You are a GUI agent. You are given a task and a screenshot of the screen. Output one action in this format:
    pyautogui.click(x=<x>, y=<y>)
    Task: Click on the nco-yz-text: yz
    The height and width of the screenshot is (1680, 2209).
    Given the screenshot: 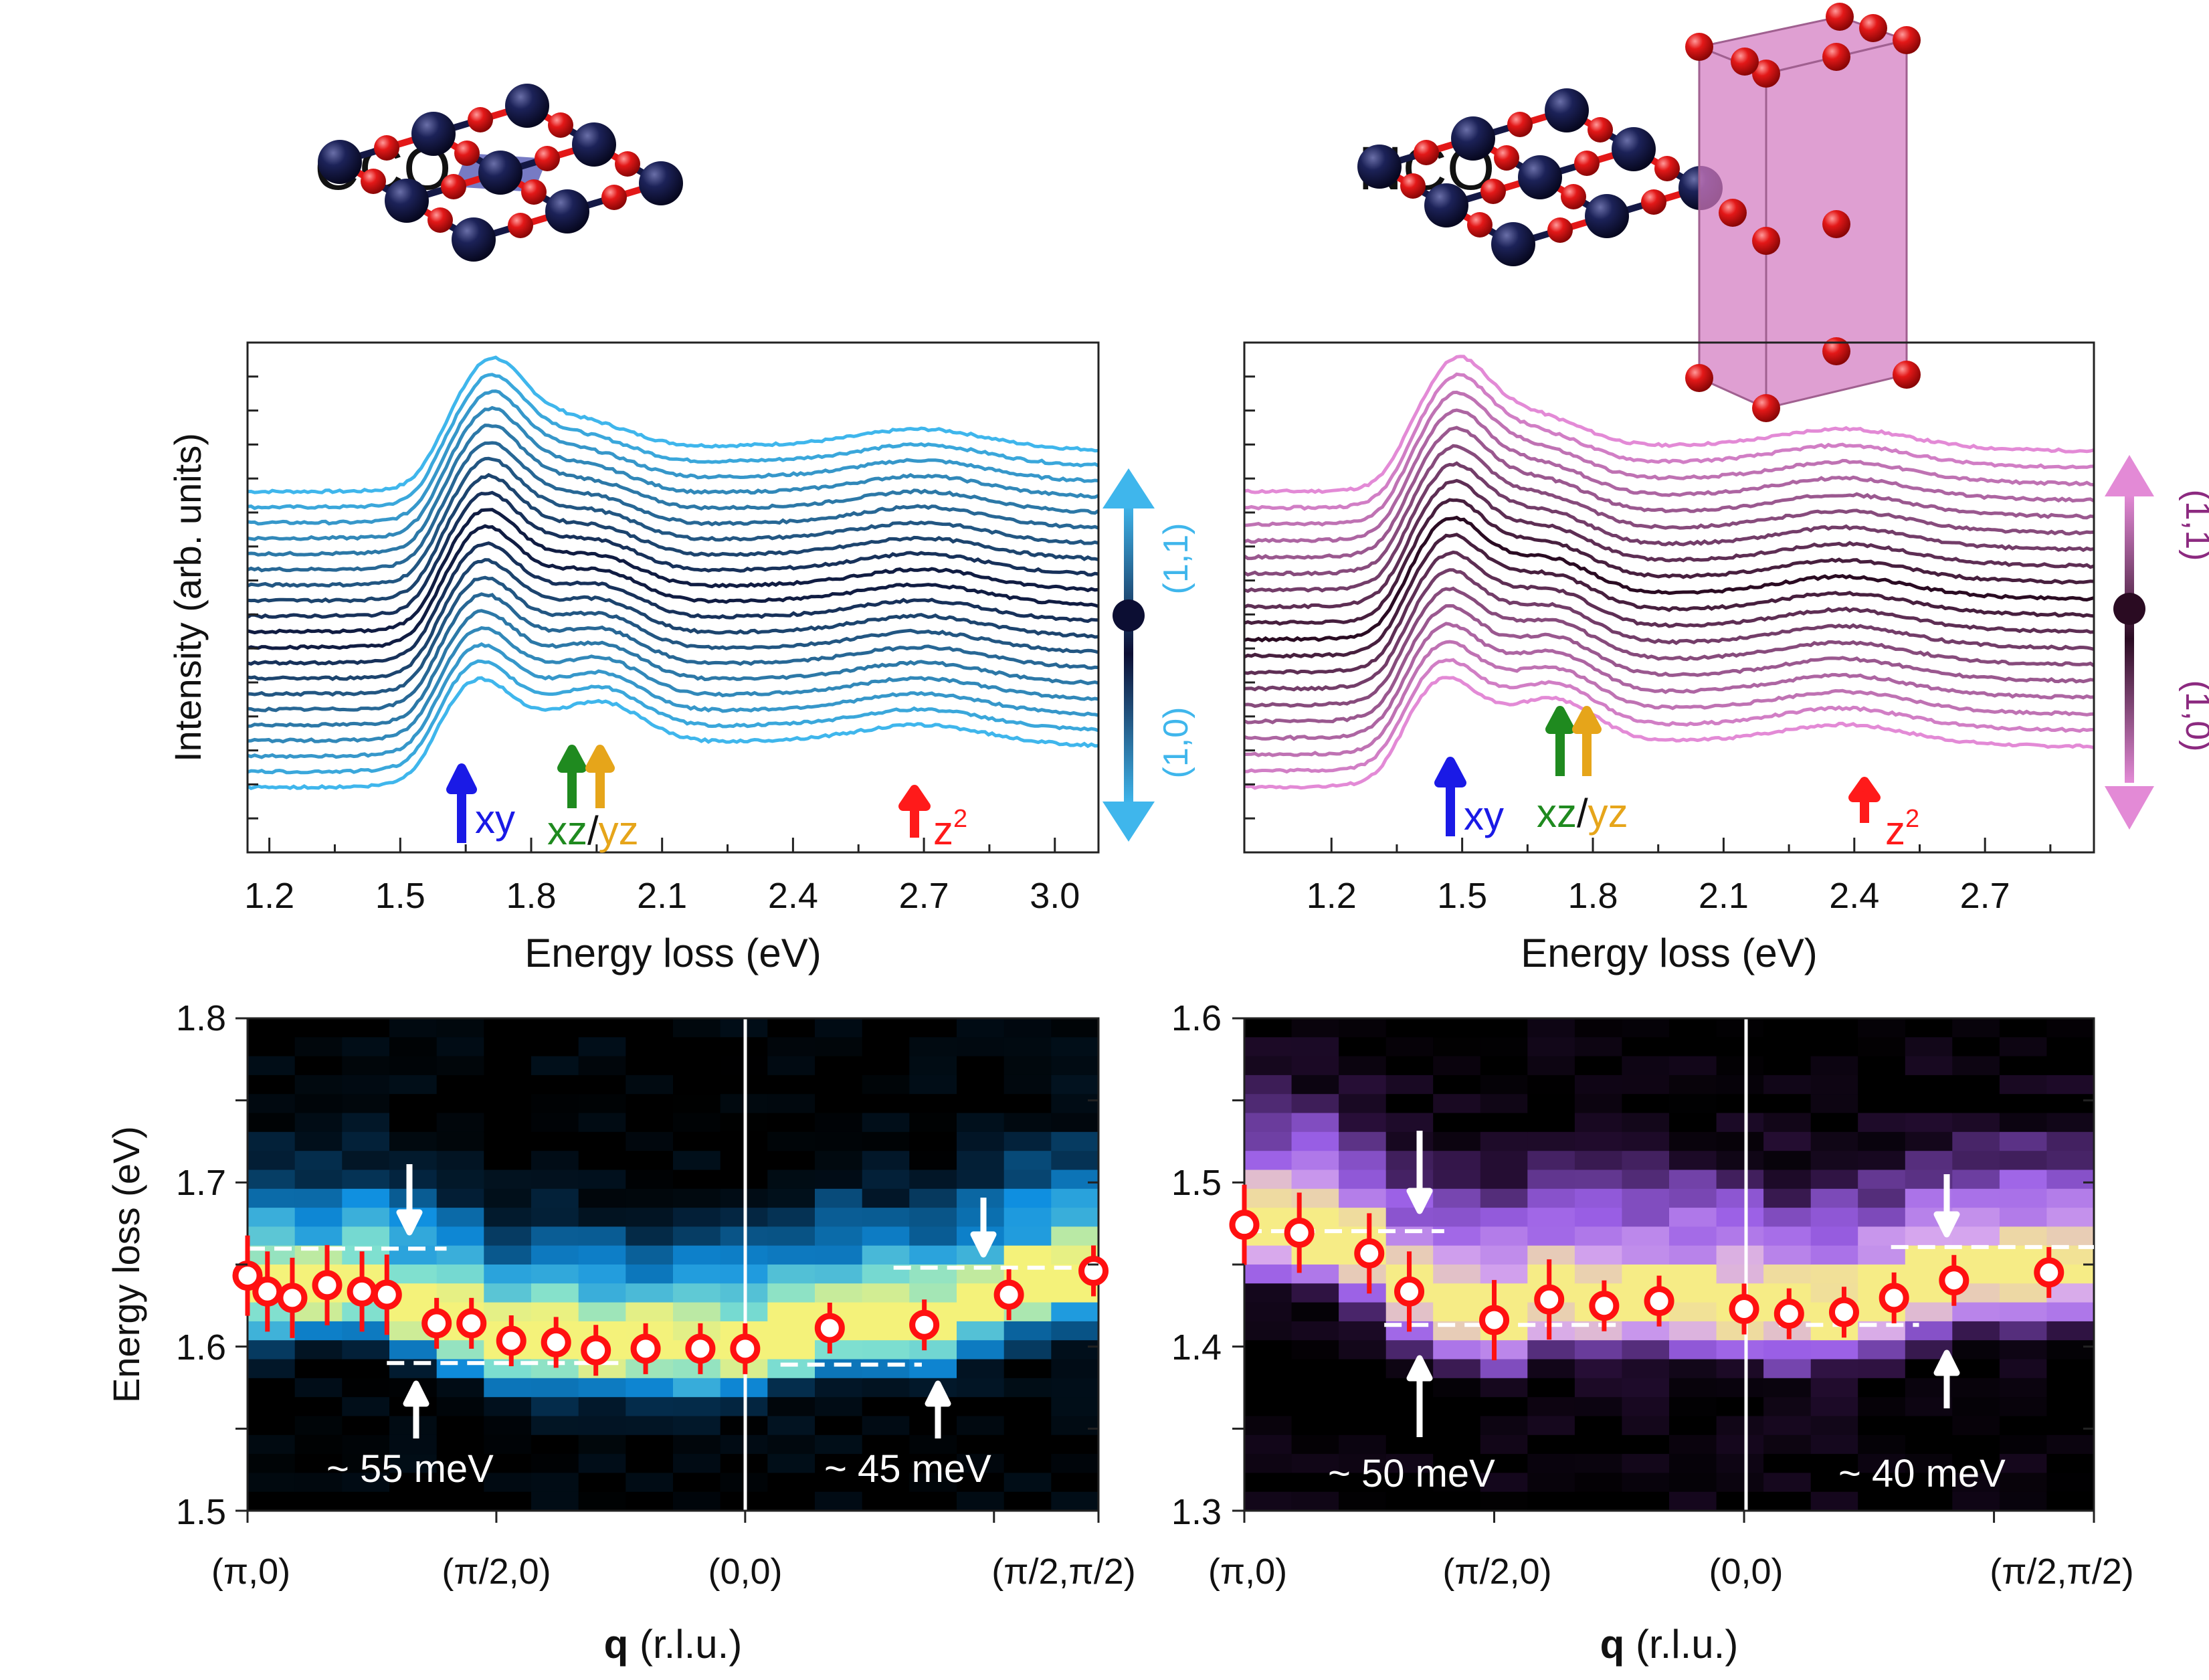 What is the action you would take?
    pyautogui.click(x=1608, y=813)
    